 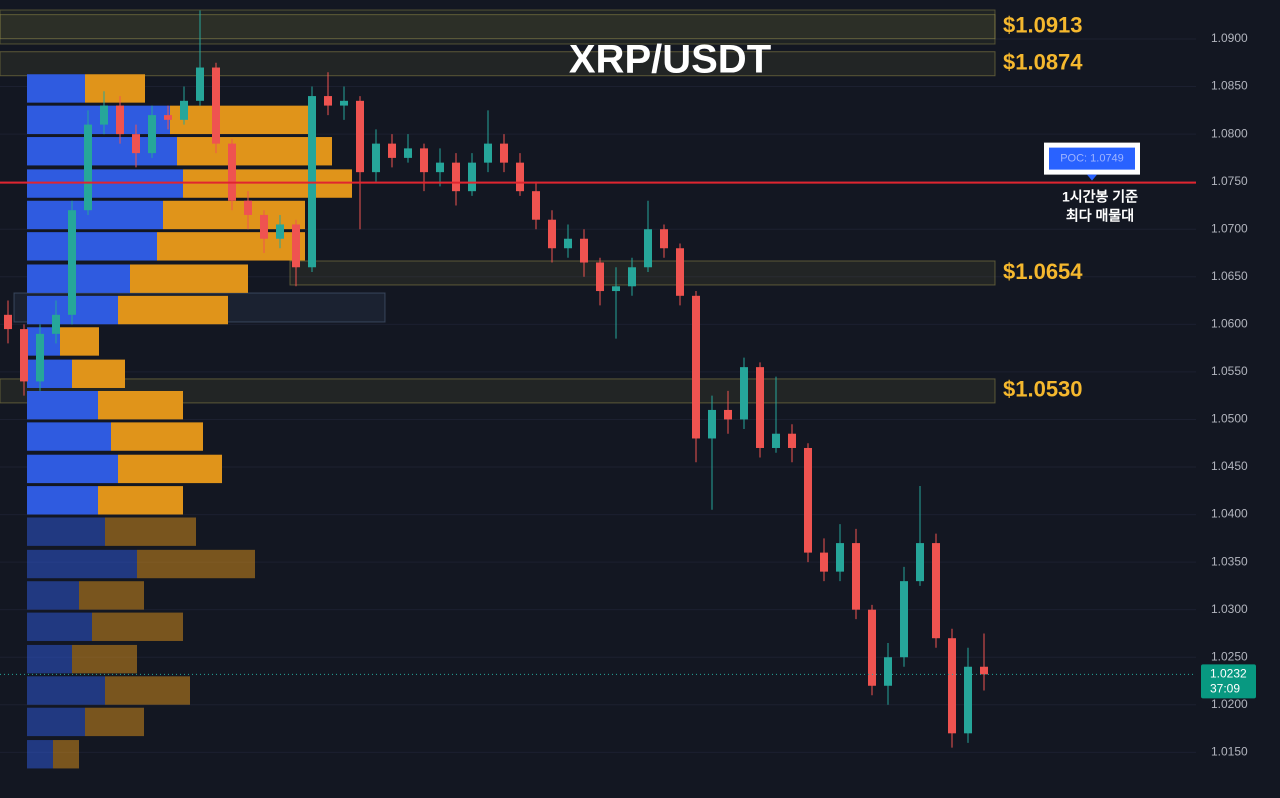 What do you see at coordinates (670, 60) in the screenshot?
I see `chart-title: XRP/USDT` at bounding box center [670, 60].